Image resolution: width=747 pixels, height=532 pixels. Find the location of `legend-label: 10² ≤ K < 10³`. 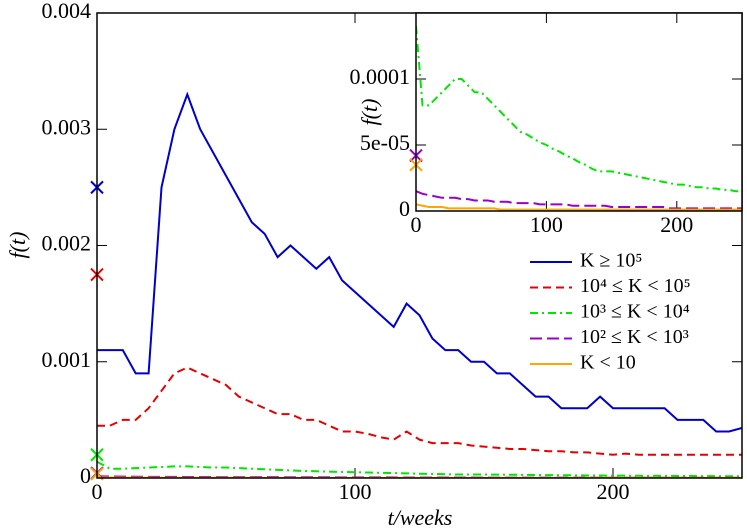

legend-label: 10² ≤ K < 10³ is located at coordinates (634, 337).